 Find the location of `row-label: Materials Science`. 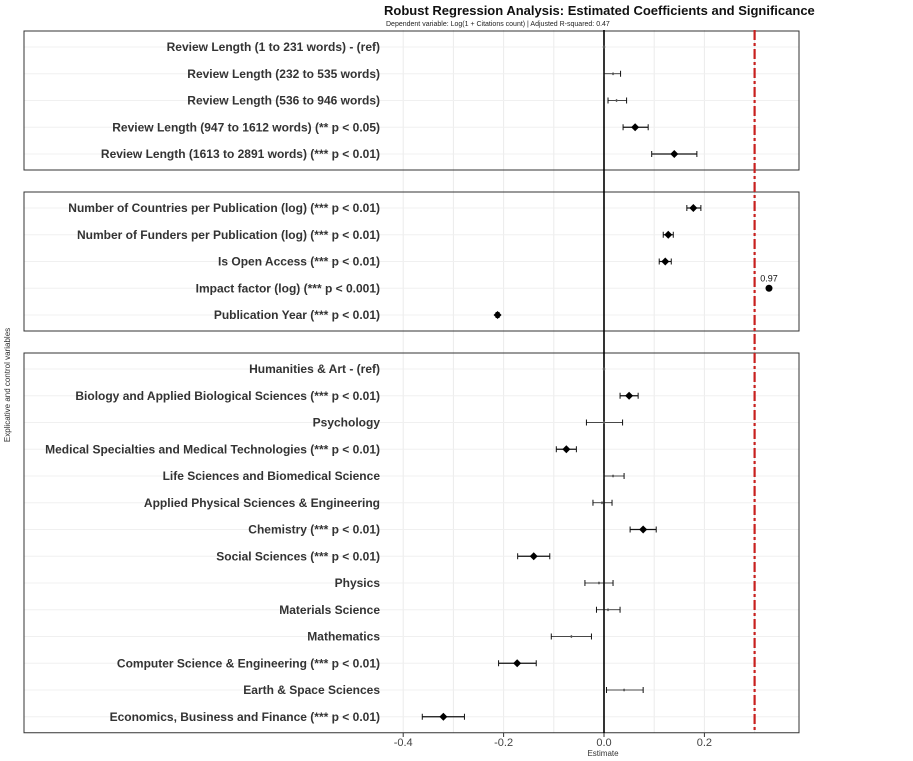

row-label: Materials Science is located at coordinates (329, 610).